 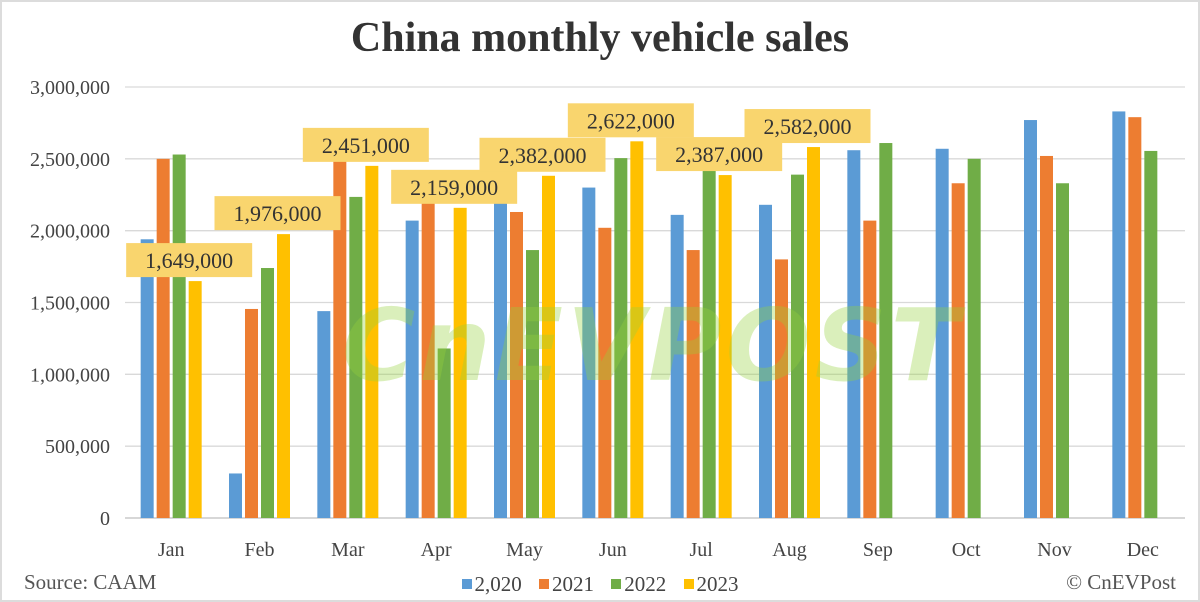 What do you see at coordinates (70, 304) in the screenshot?
I see `y-tick-label: 1,500,000` at bounding box center [70, 304].